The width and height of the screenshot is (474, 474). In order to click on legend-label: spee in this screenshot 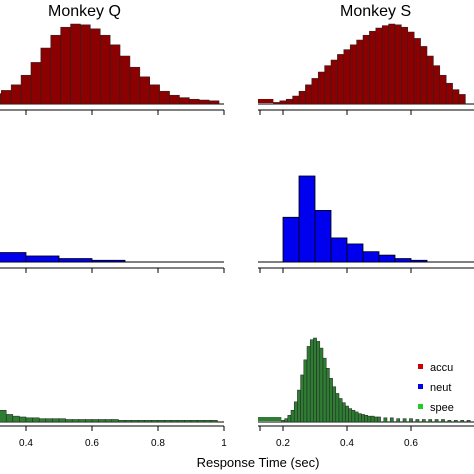, I will do `click(442, 408)`.